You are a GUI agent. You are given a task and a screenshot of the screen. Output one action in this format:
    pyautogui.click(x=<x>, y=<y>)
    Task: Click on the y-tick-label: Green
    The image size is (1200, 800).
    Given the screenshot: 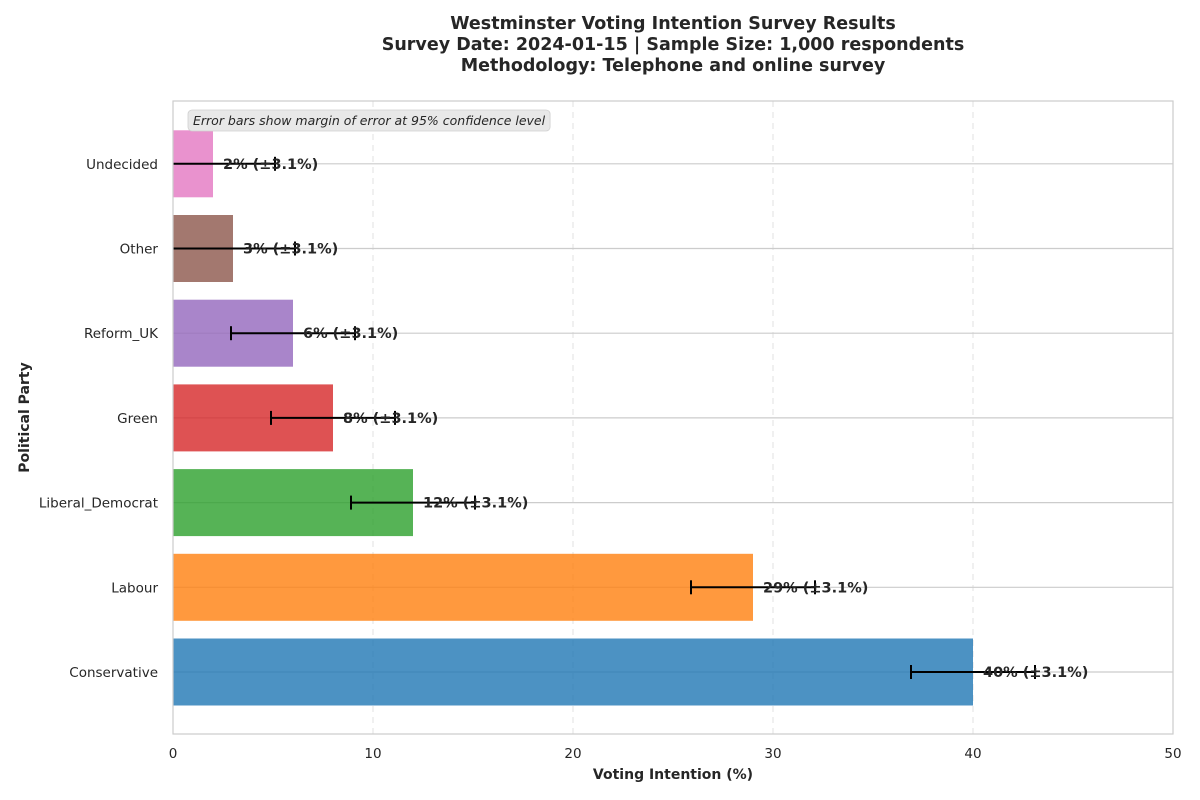 What is the action you would take?
    pyautogui.click(x=137, y=419)
    